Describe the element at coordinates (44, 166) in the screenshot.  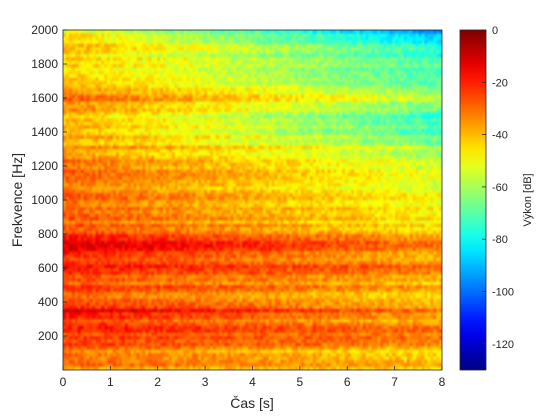
I see `y-tick-label: 1200` at that location.